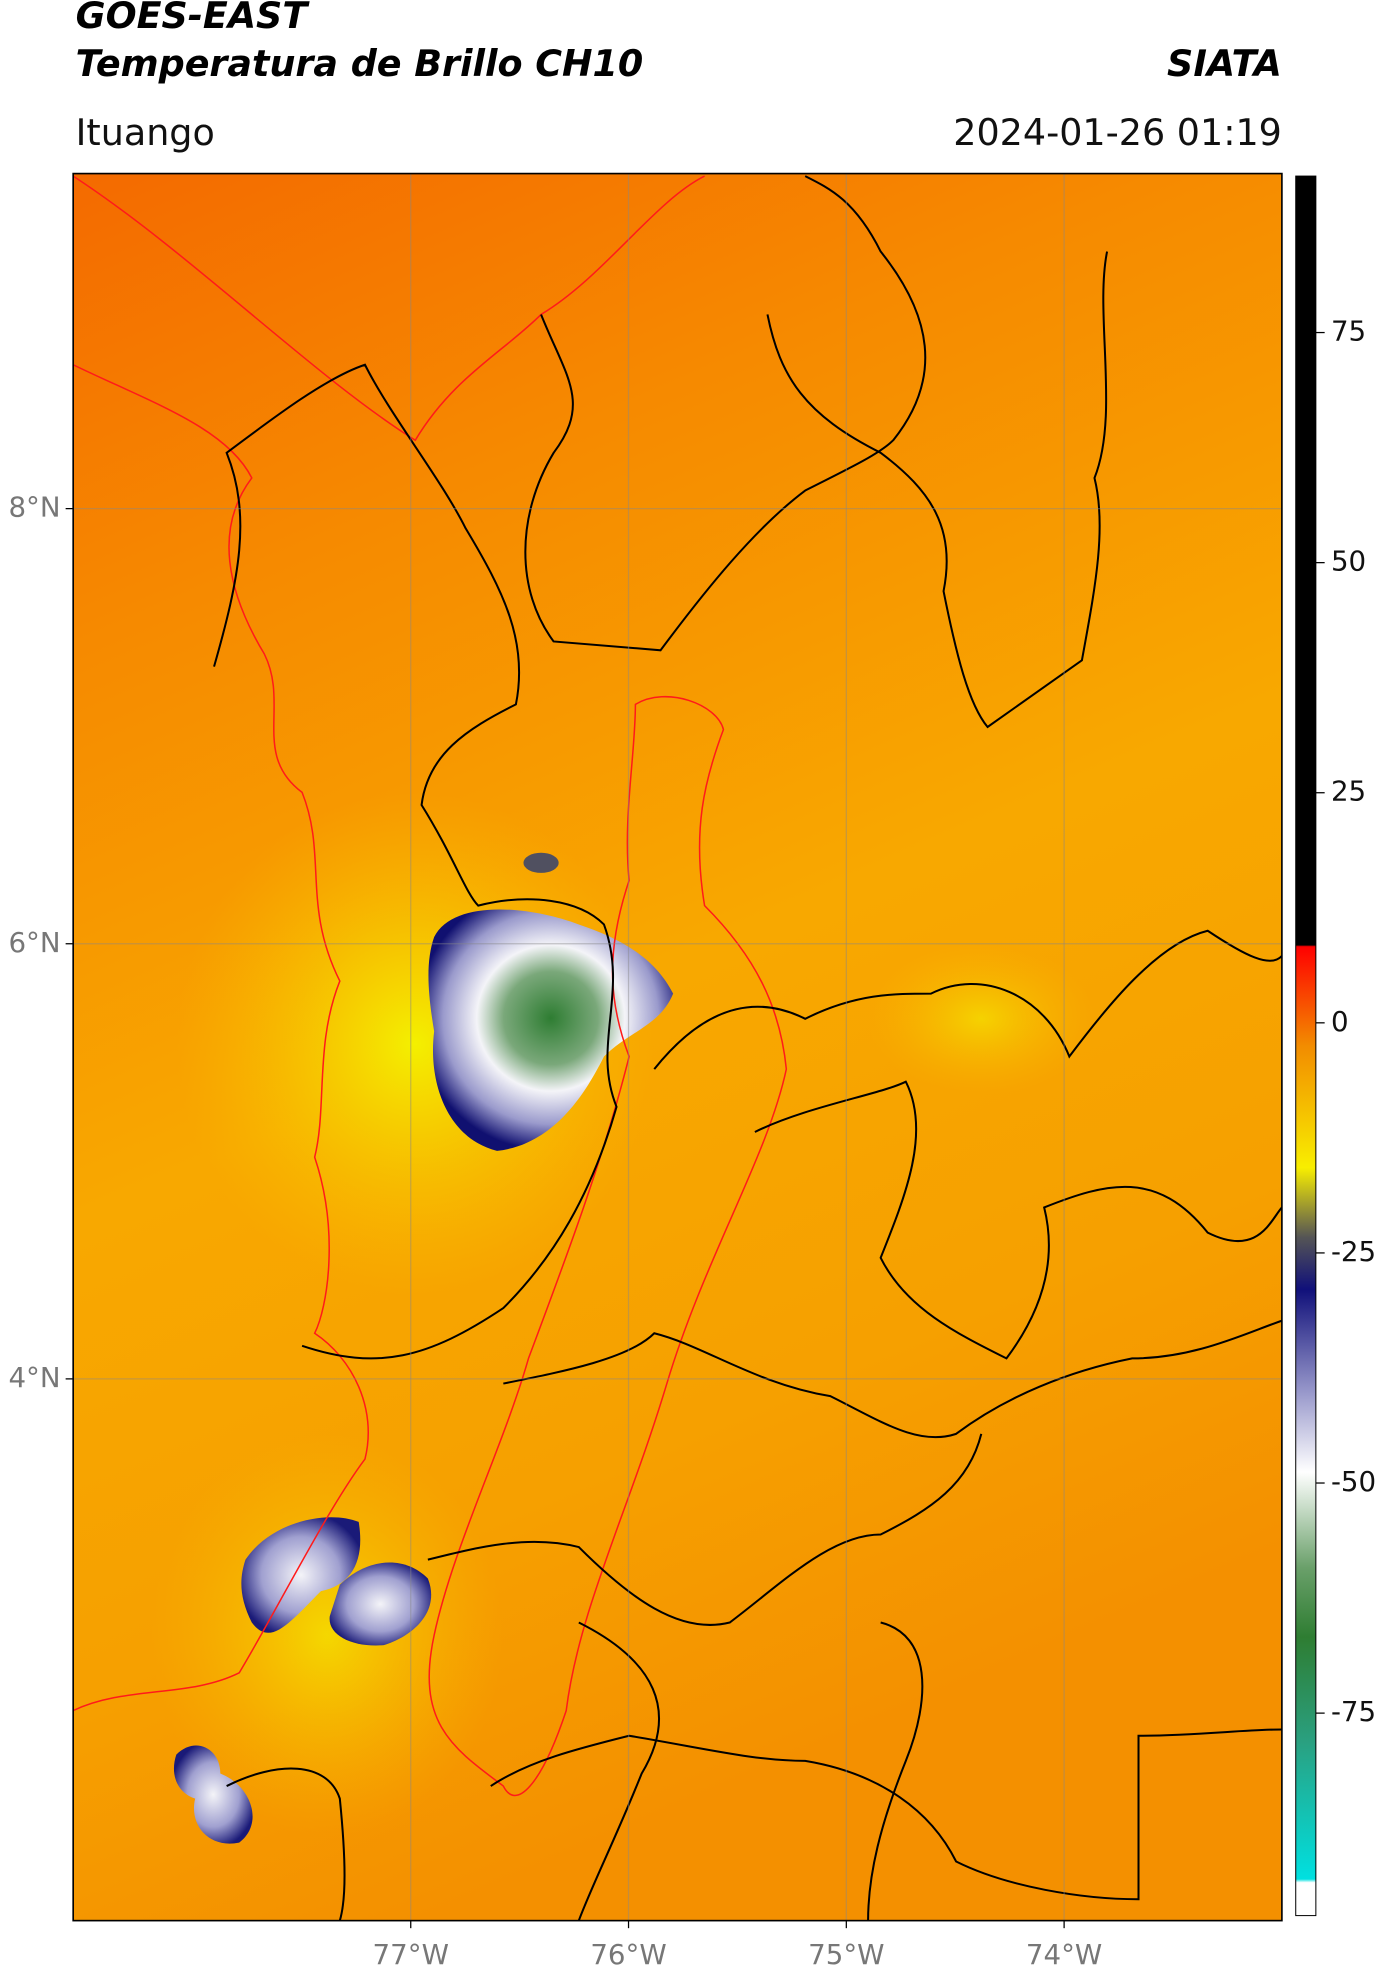 The height and width of the screenshot is (1981, 1384). I want to click on x-tick-label: 77°W, so click(411, 1954).